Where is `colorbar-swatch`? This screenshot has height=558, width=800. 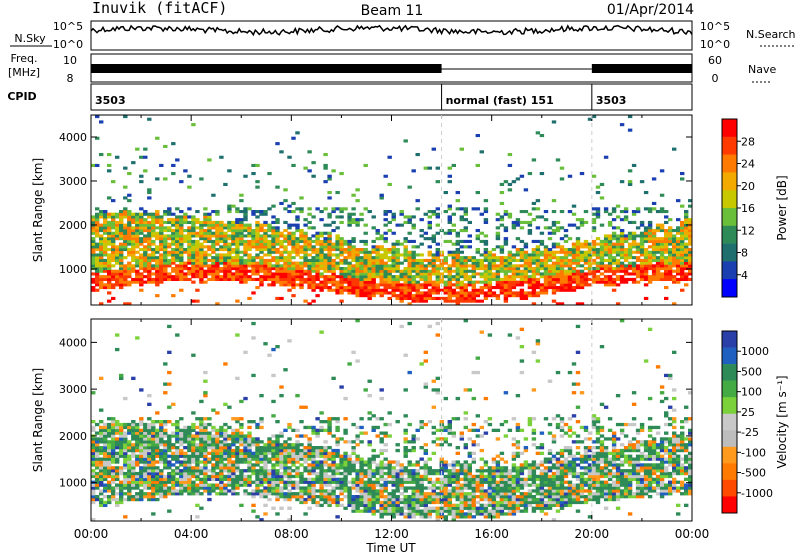
colorbar-swatch is located at coordinates (729, 253).